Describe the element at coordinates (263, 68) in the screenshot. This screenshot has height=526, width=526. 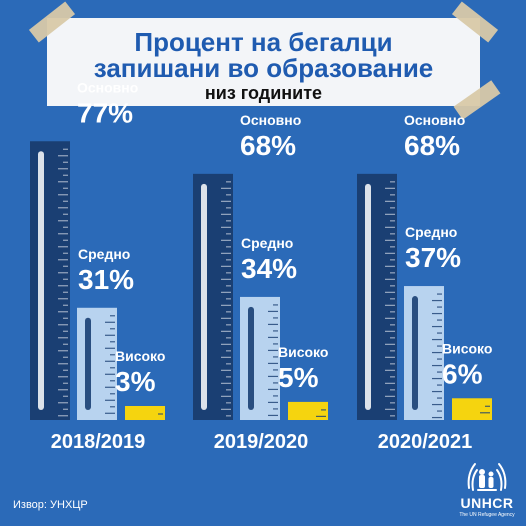
I see `title-line-2: запишани во образование` at that location.